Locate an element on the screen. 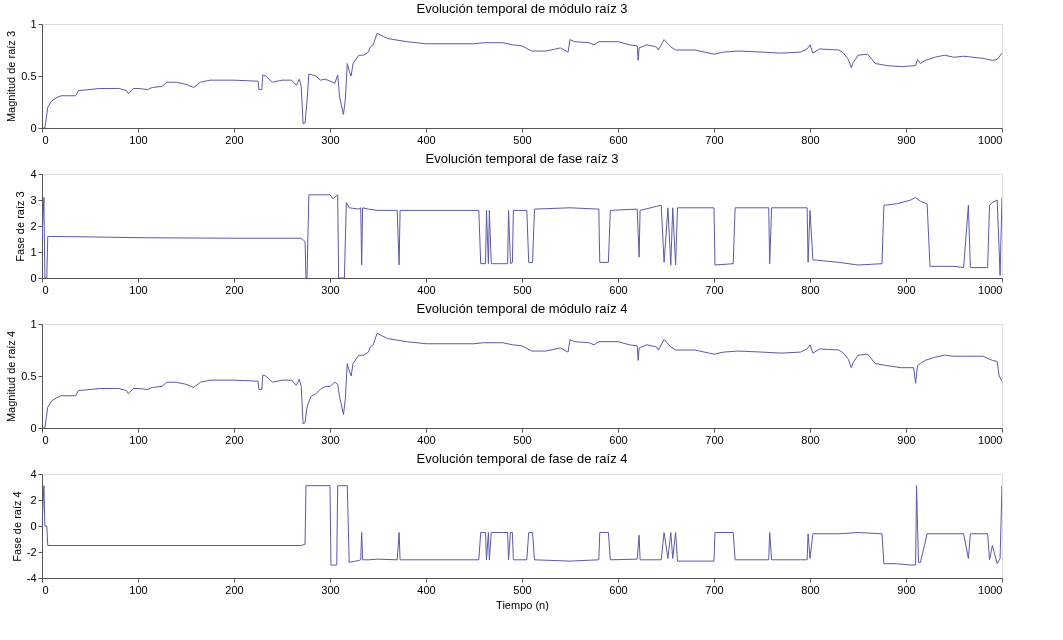 The width and height of the screenshot is (1063, 640). y-tick-label: -2 is located at coordinates (31, 551).